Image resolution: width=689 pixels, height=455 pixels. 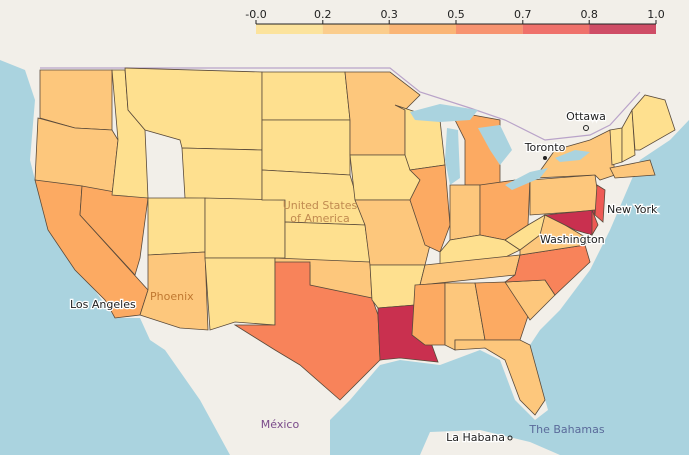 What do you see at coordinates (545, 147) in the screenshot?
I see `city-label: Toronto` at bounding box center [545, 147].